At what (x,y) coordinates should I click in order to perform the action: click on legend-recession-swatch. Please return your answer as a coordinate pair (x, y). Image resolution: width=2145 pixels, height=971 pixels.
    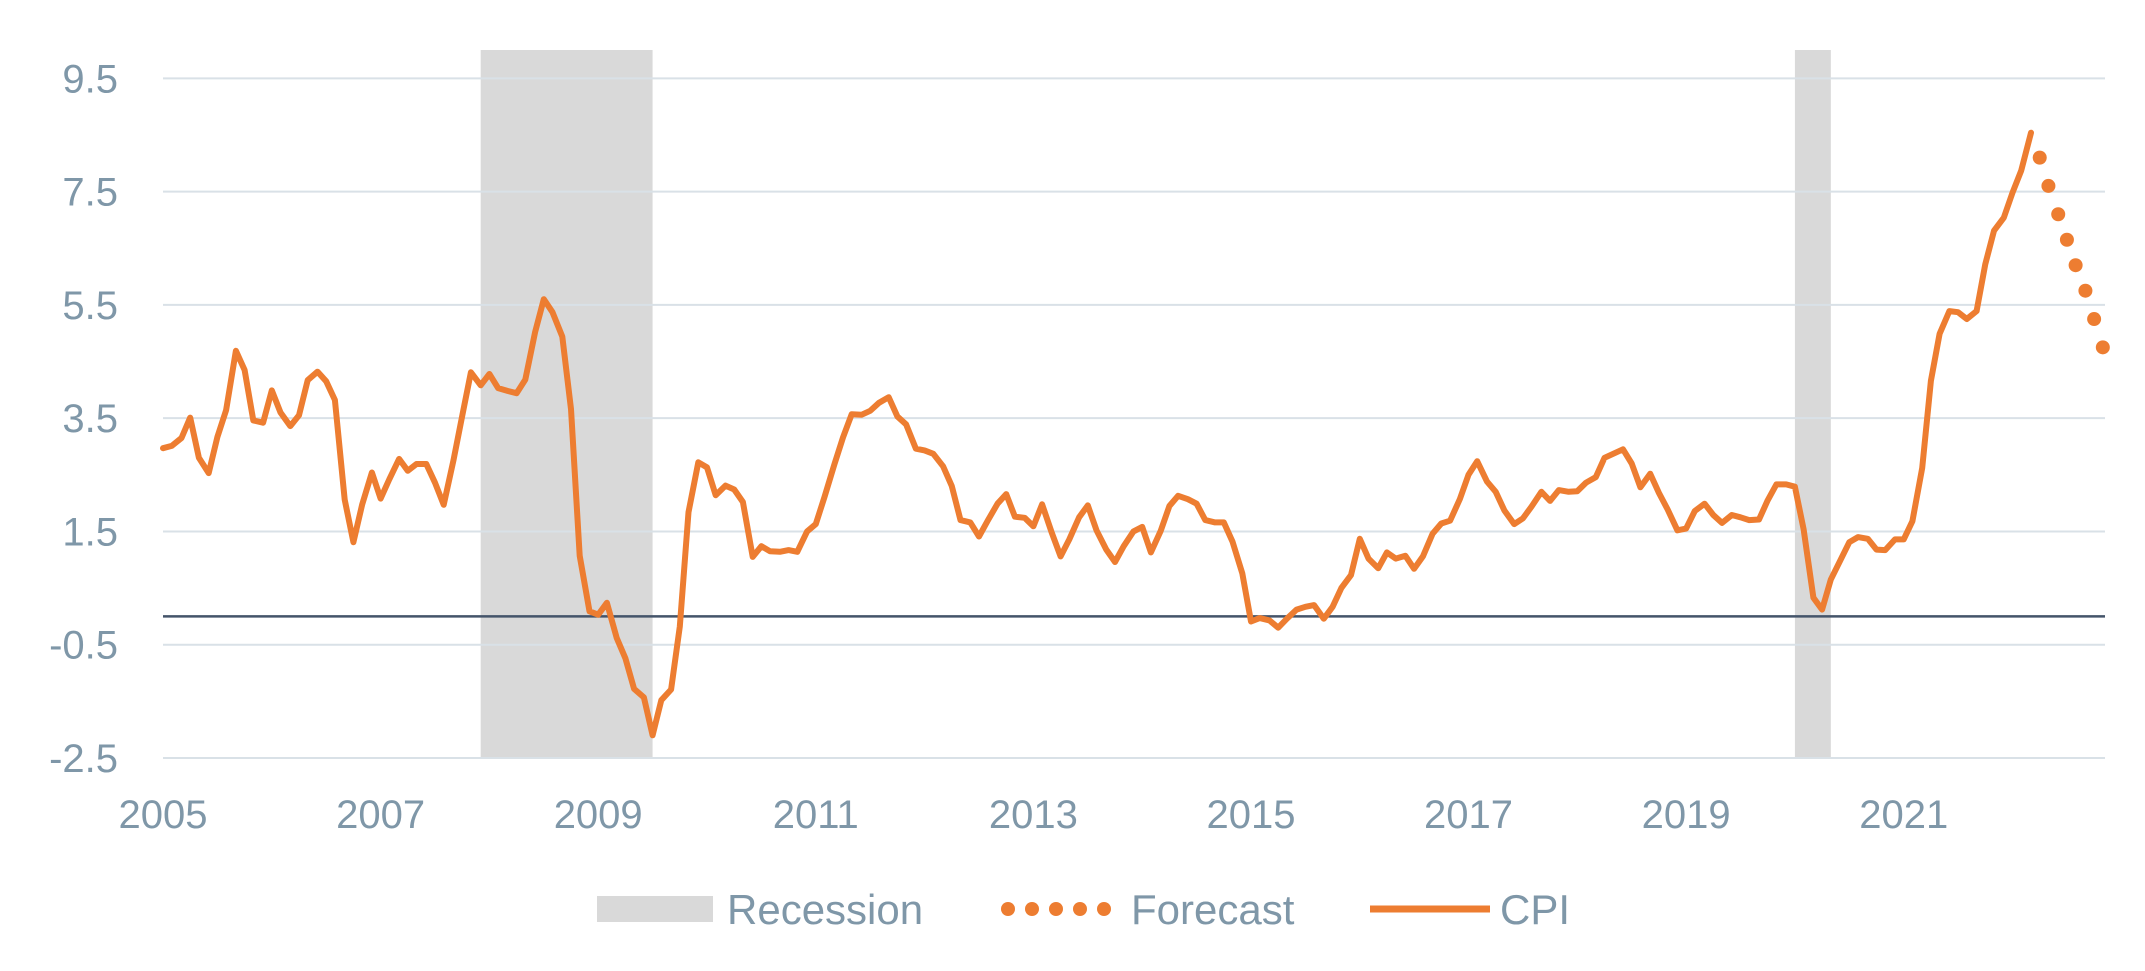
    Looking at the image, I should click on (655, 909).